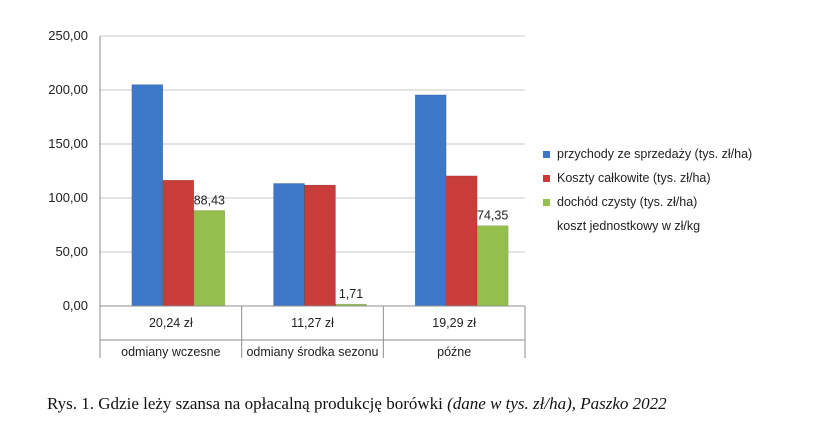 The height and width of the screenshot is (429, 833). Describe the element at coordinates (634, 178) in the screenshot. I see `legend-label: Koszty całkowite (tys. zł/ha)` at that location.